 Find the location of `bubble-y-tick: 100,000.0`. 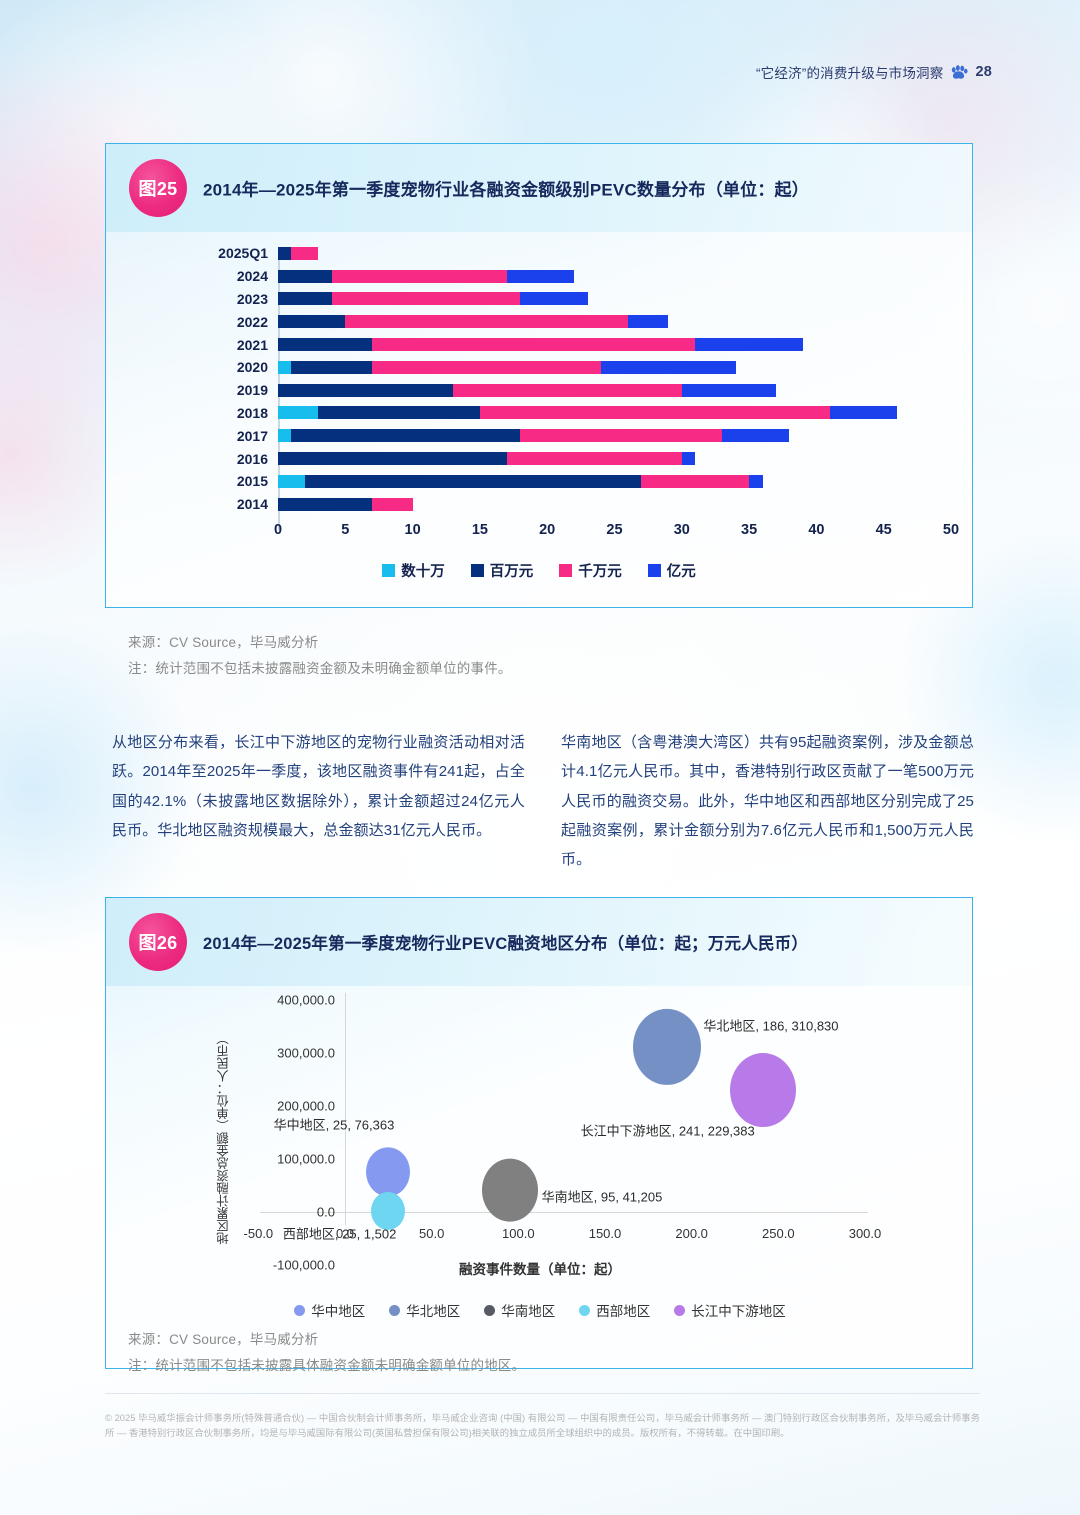

bubble-y-tick: 100,000.0 is located at coordinates (306, 1159).